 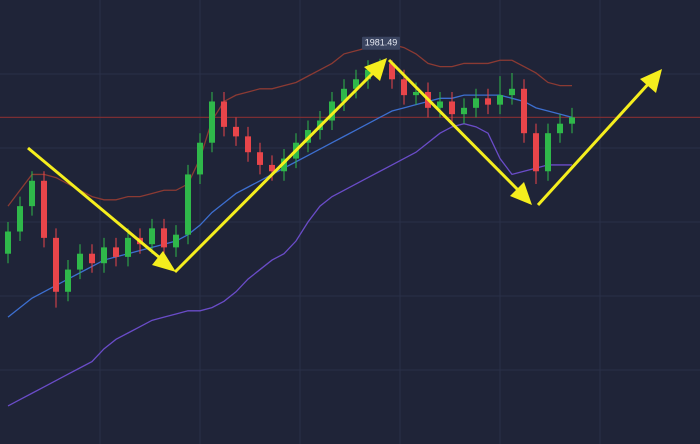 I want to click on annotation-box, so click(x=381, y=43).